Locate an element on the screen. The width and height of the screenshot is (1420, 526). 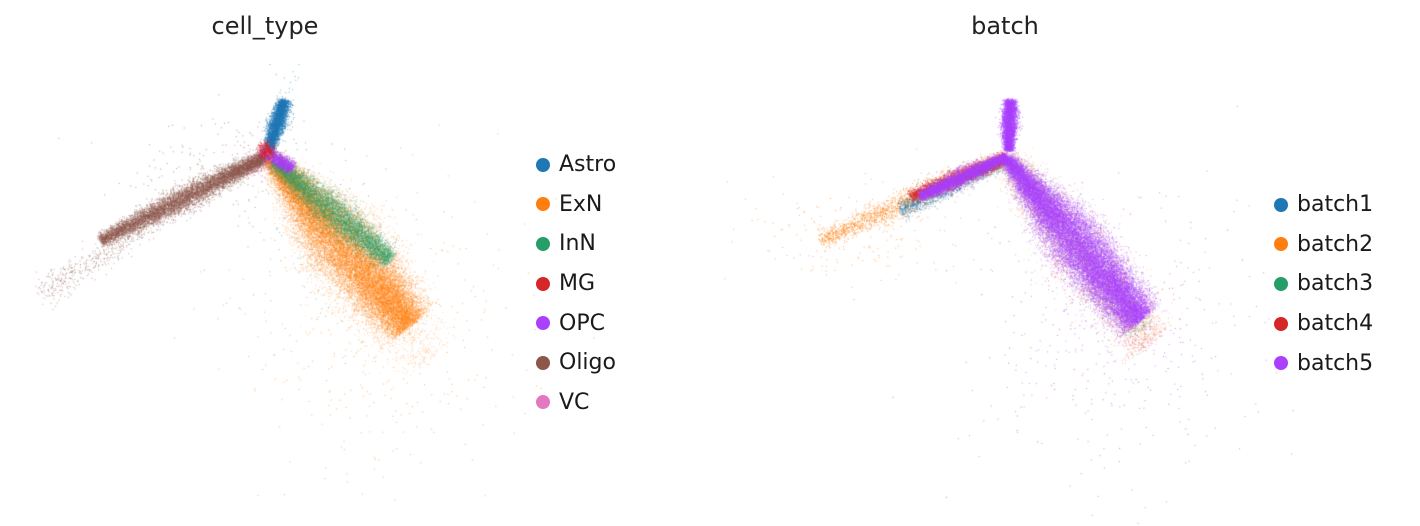
legend-label: Oligo is located at coordinates (587, 363).